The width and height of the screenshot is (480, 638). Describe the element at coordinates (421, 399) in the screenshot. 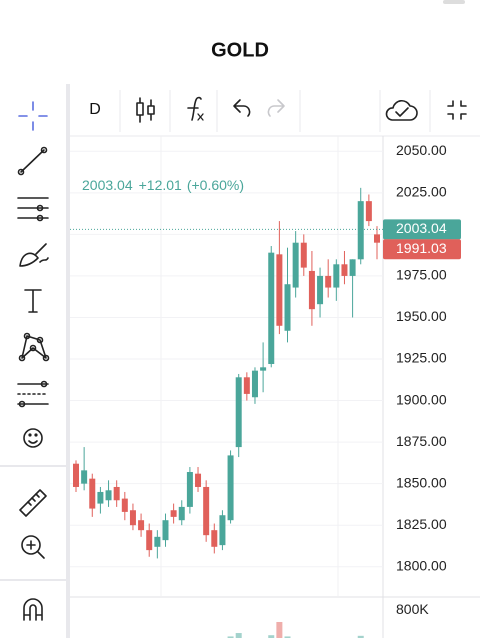

I see `y-tick-label: 1900.00` at that location.